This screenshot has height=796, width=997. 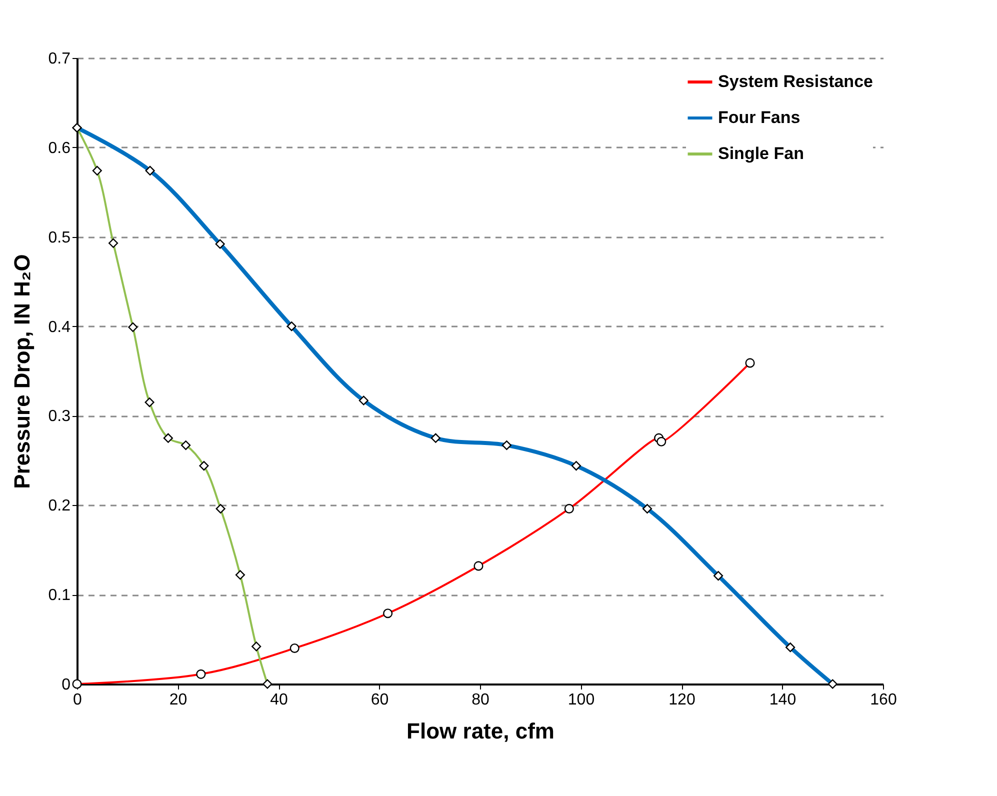 What do you see at coordinates (481, 700) in the screenshot?
I see `x-tick-label: 80` at bounding box center [481, 700].